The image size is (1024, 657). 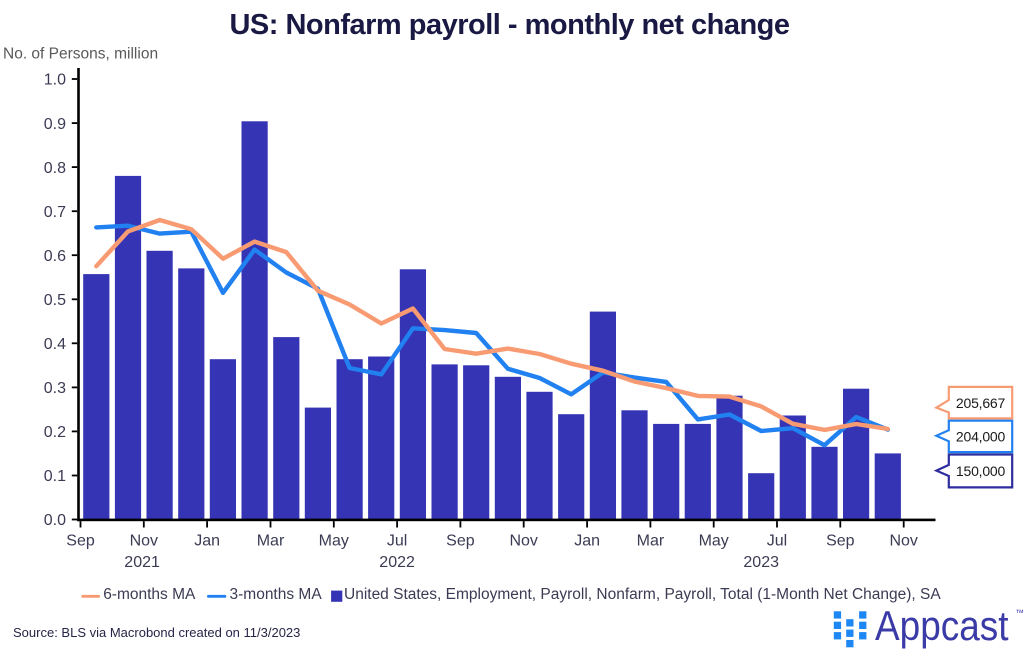 What do you see at coordinates (942, 625) in the screenshot?
I see `svg-text: Appcast` at bounding box center [942, 625].